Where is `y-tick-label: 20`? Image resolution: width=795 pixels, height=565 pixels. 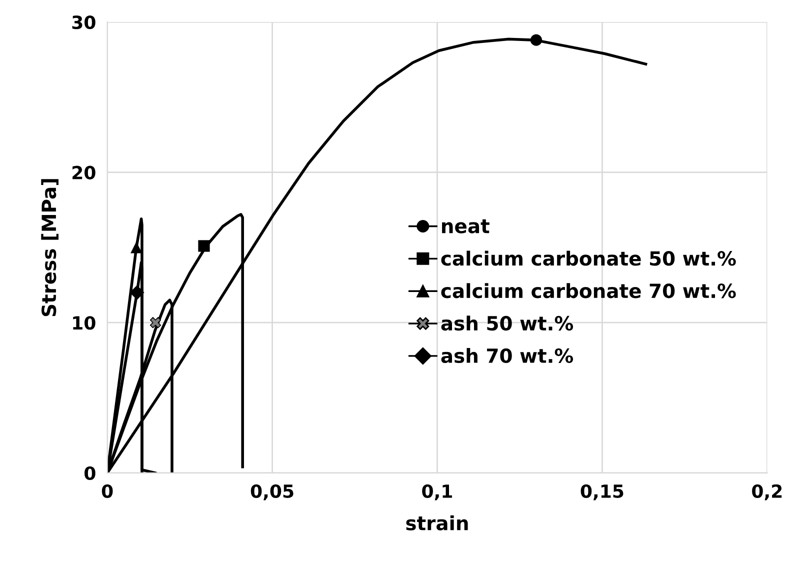
y-tick-label: 20 is located at coordinates (84, 173).